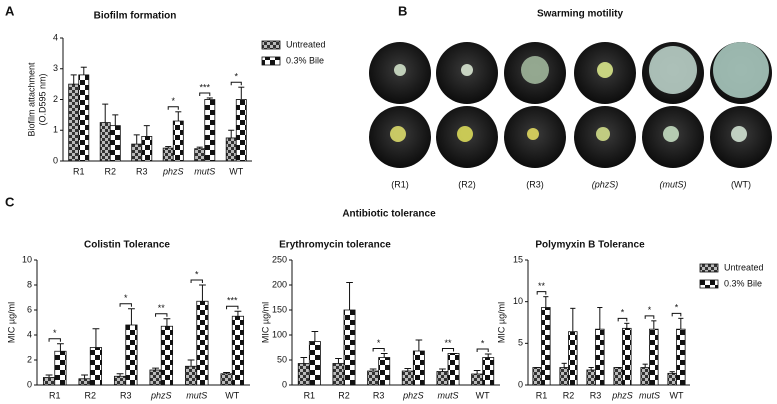 The height and width of the screenshot is (404, 777). Describe the element at coordinates (27, 259) in the screenshot. I see `y-tick-label: 10` at that location.